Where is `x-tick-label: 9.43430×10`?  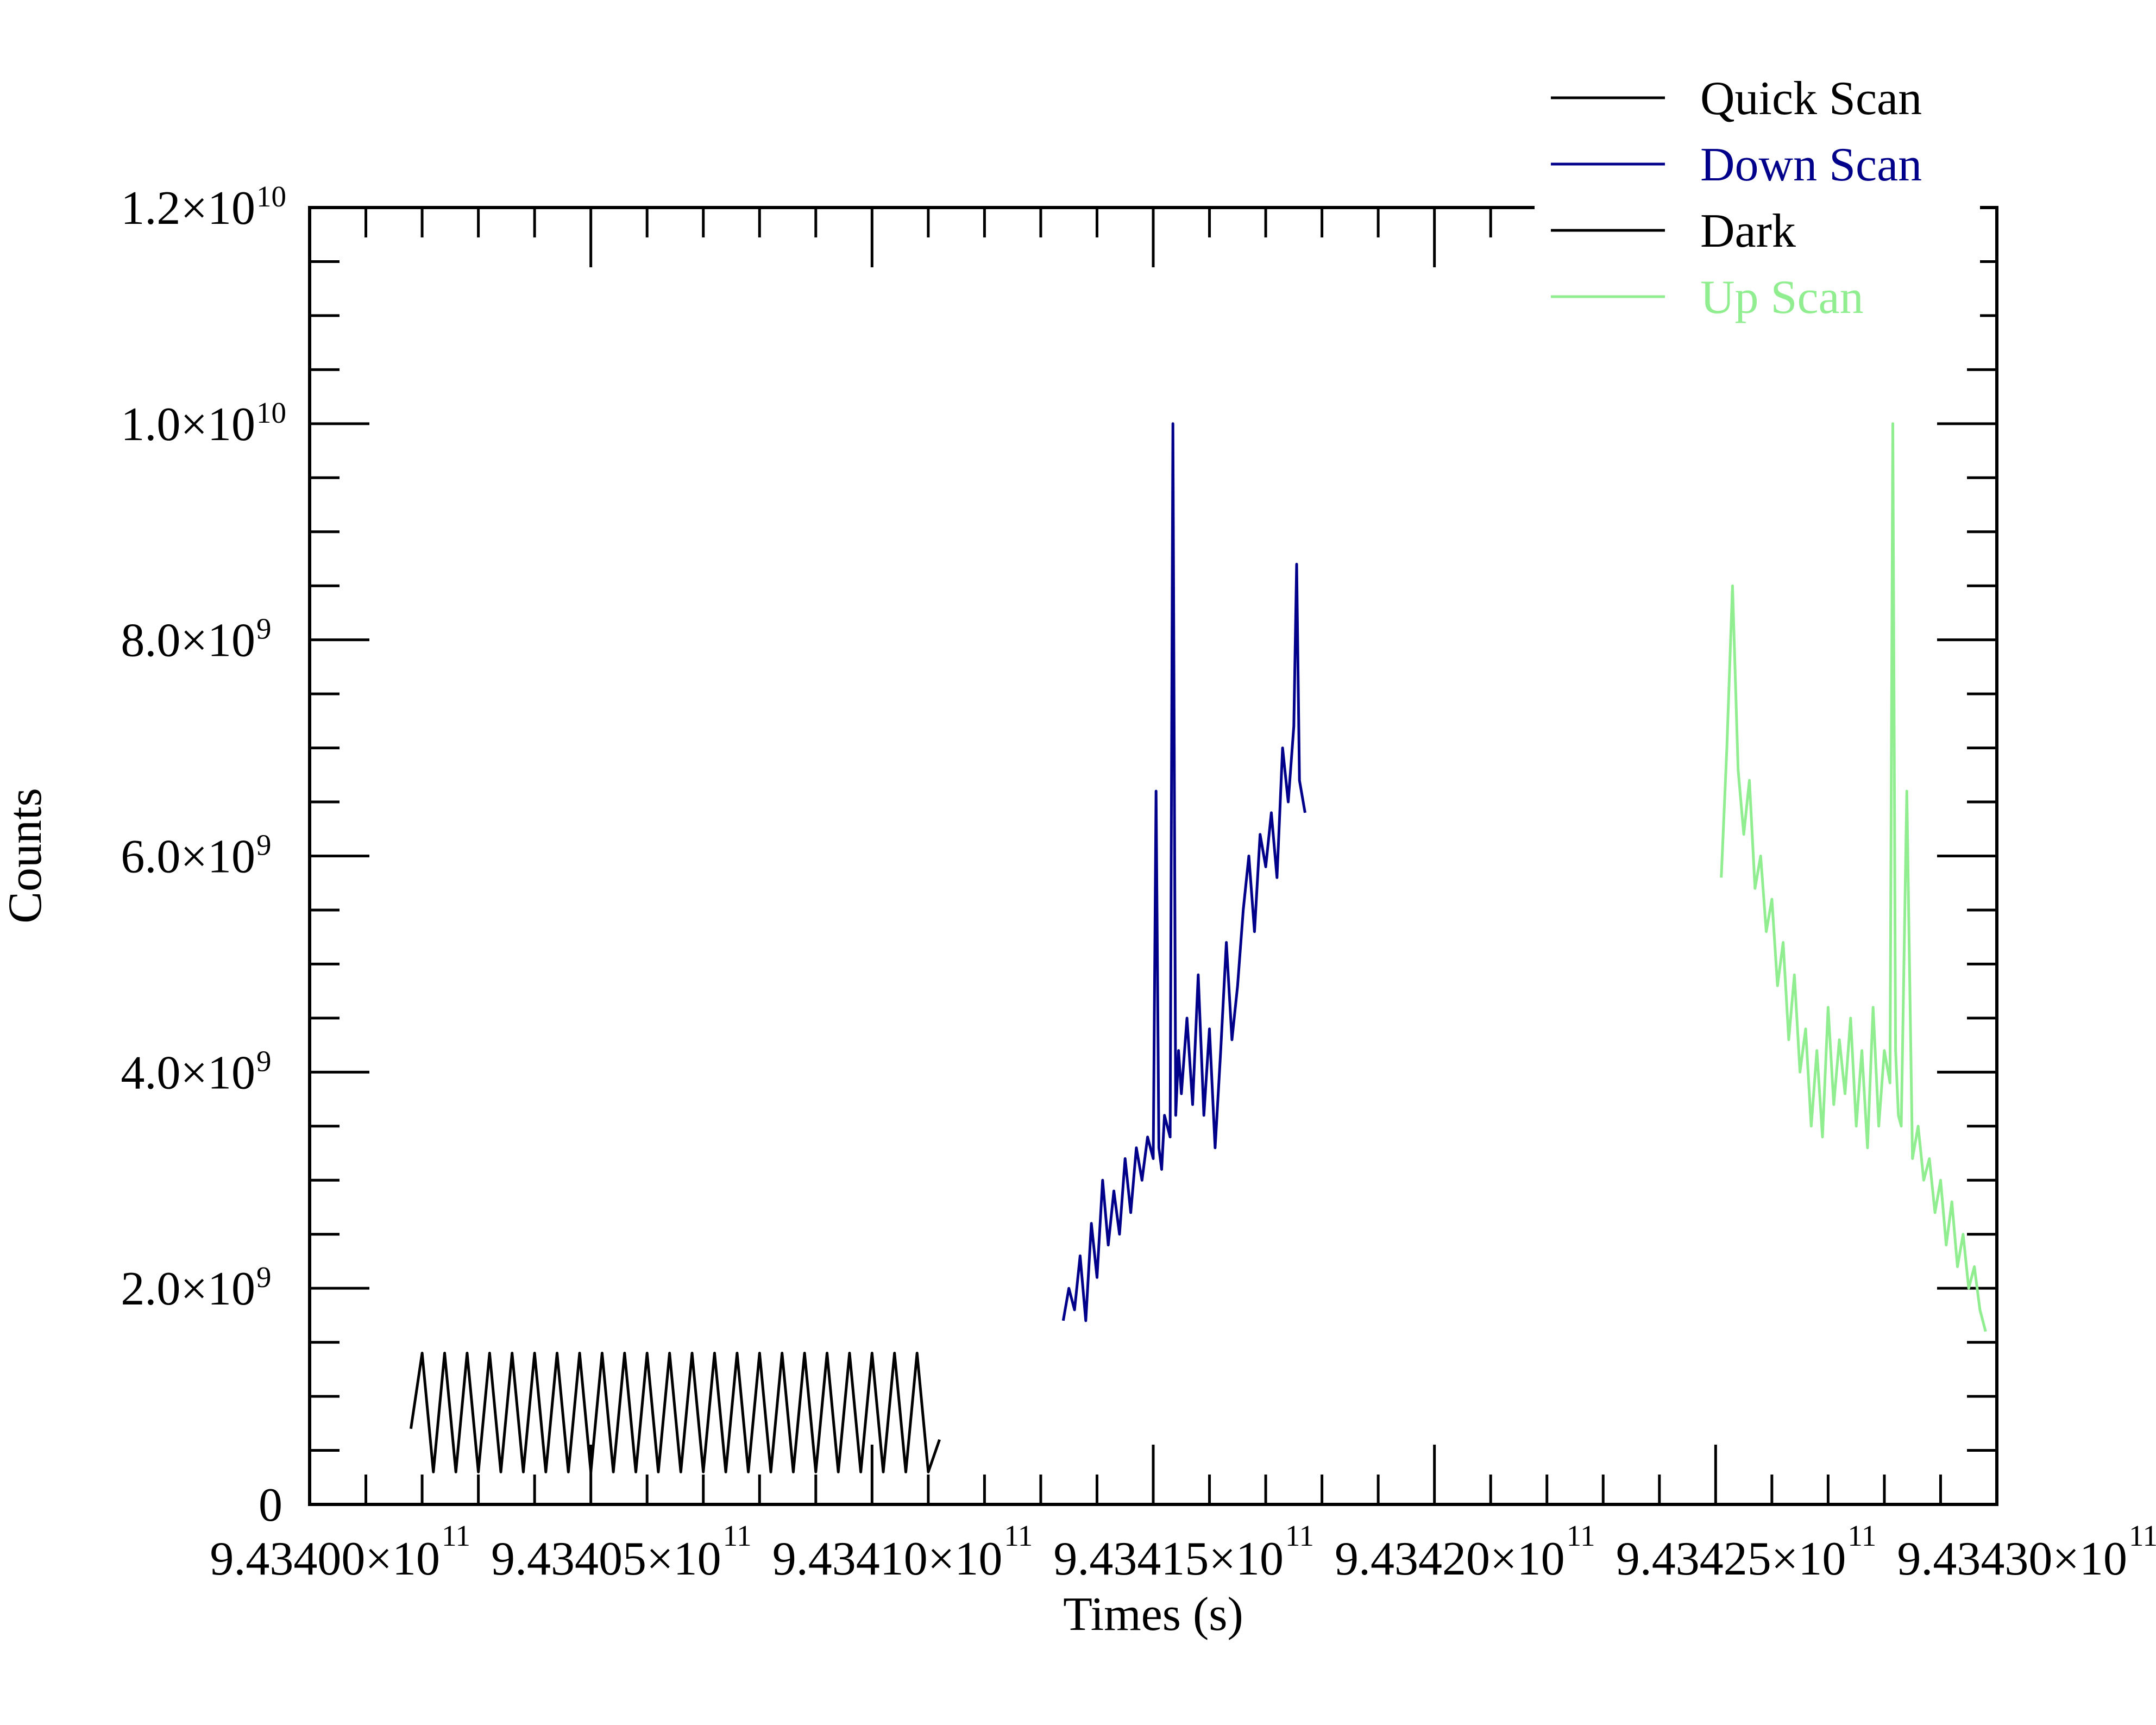
x-tick-label: 9.43430×10 is located at coordinates (2012, 1559).